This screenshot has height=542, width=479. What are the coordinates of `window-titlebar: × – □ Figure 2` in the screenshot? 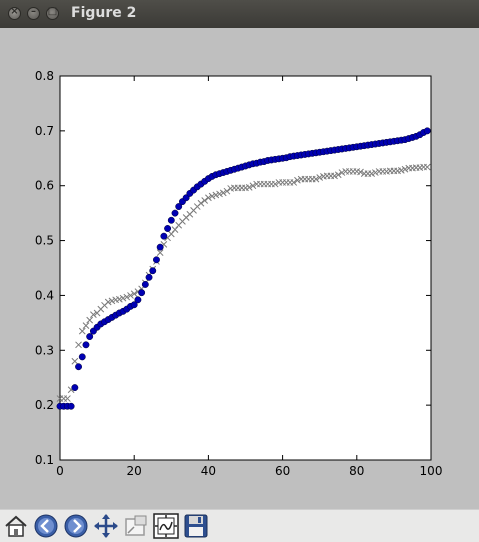 It's located at (239, 14).